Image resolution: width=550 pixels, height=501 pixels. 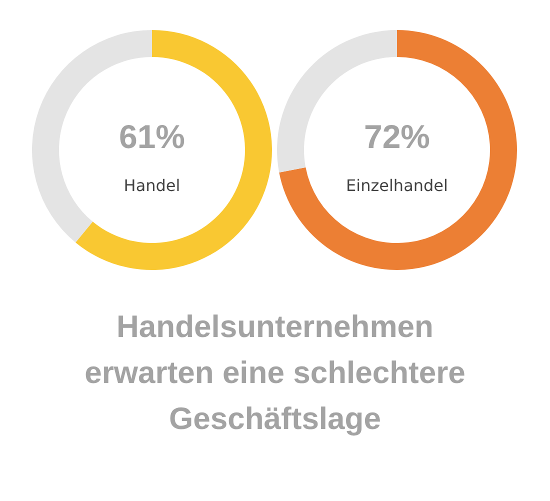 I want to click on data-label: 61%, so click(x=152, y=136).